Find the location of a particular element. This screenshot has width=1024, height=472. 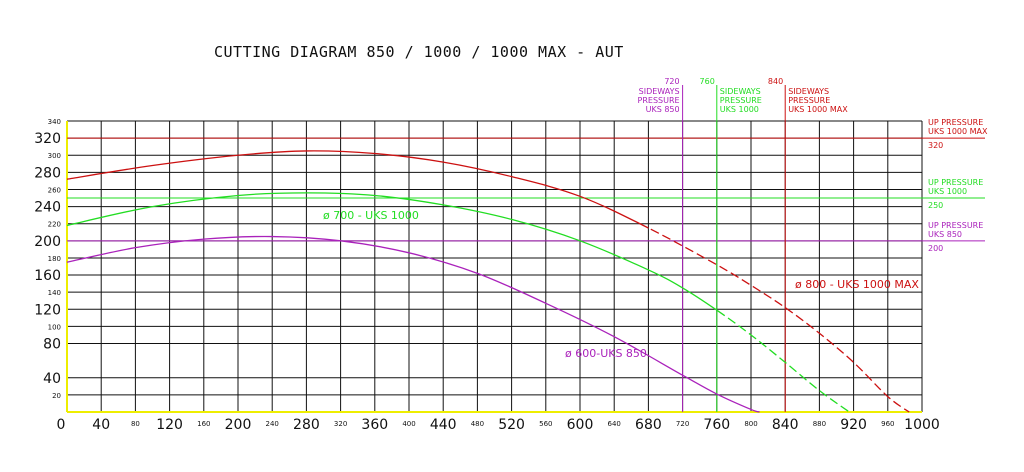

x-tick-label-minor: 320 is located at coordinates (340, 424).